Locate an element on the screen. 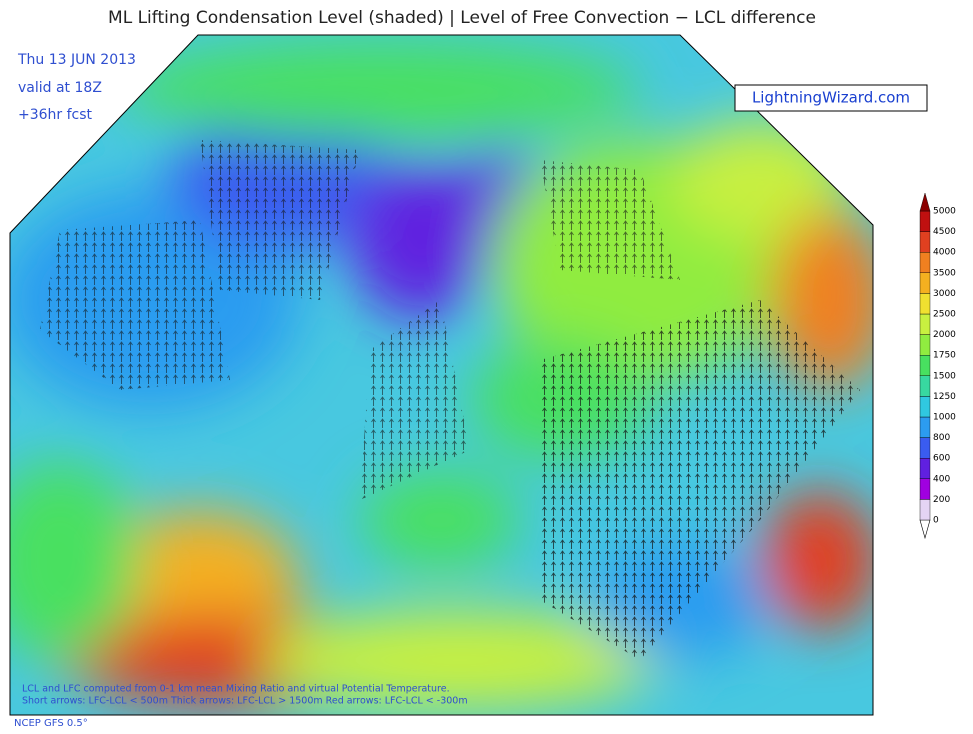 The height and width of the screenshot is (734, 973). colorbar-label: 4000 is located at coordinates (944, 253).